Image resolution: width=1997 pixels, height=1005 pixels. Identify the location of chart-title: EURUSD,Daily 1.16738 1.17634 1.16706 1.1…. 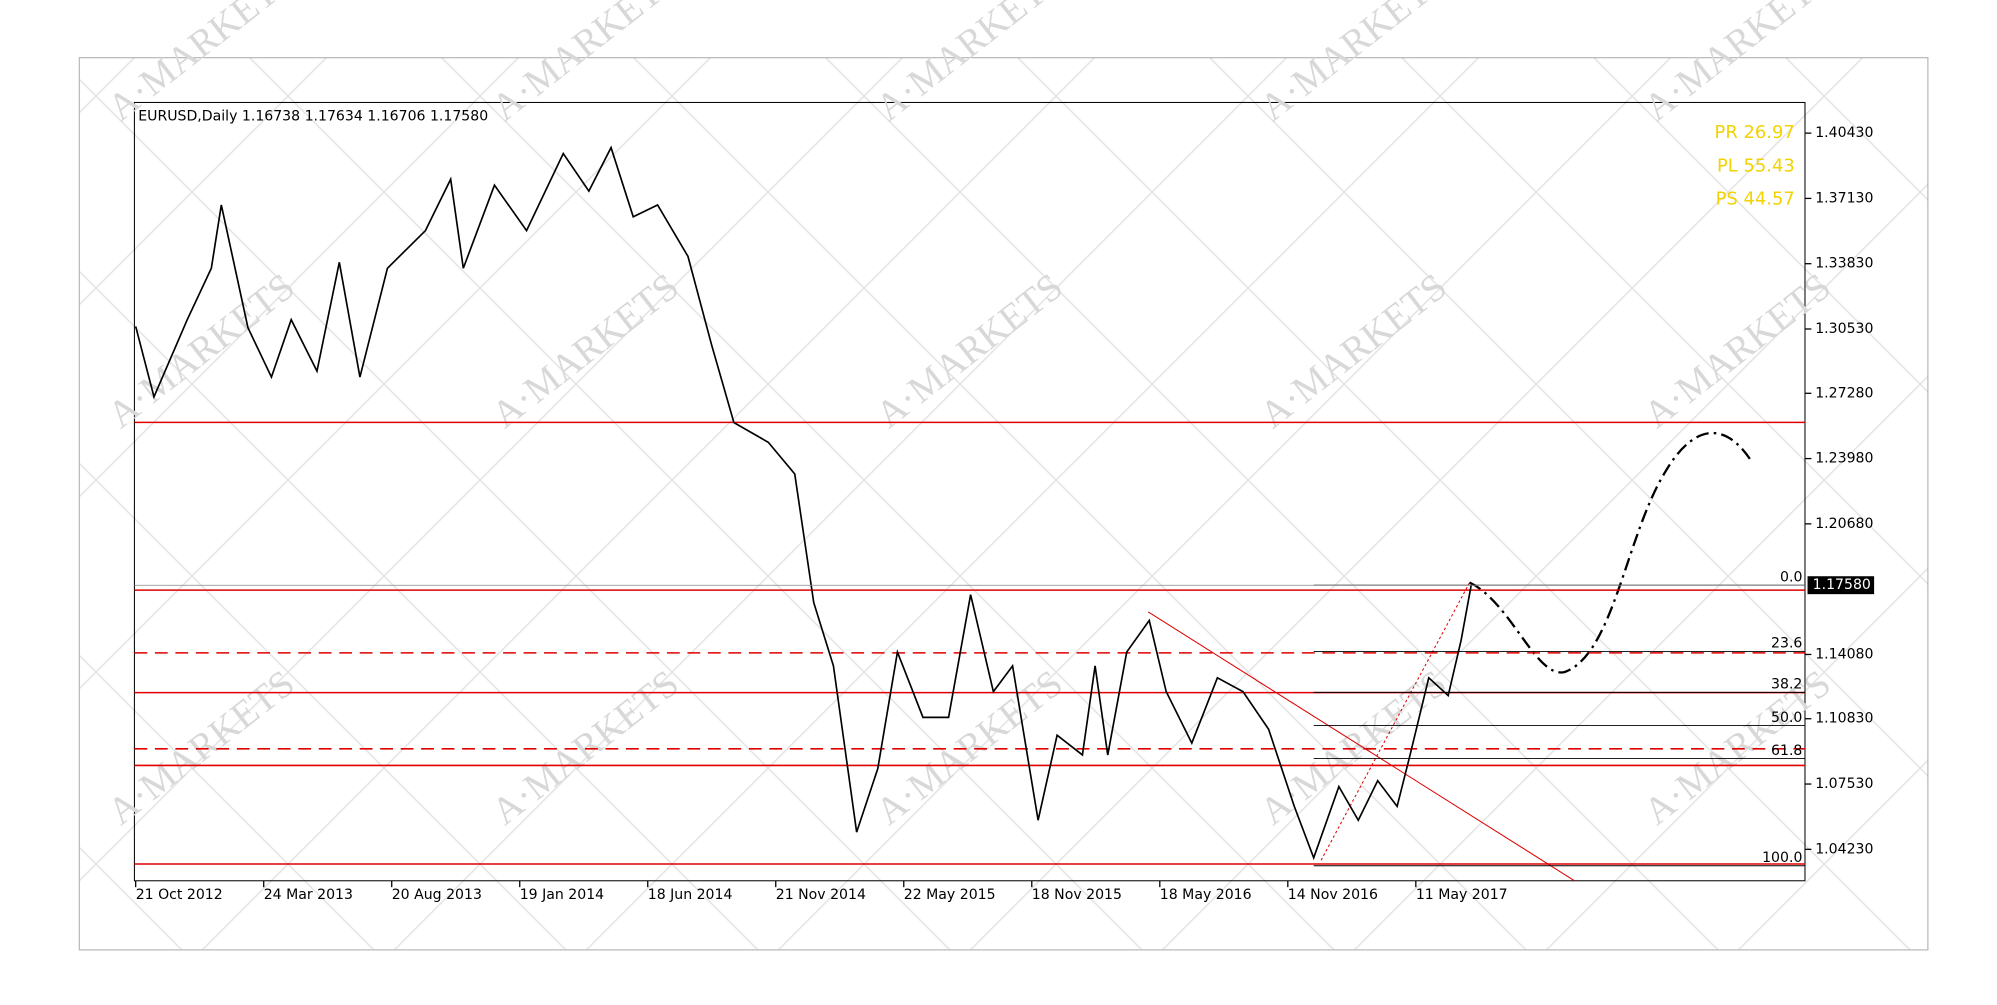
(313, 117).